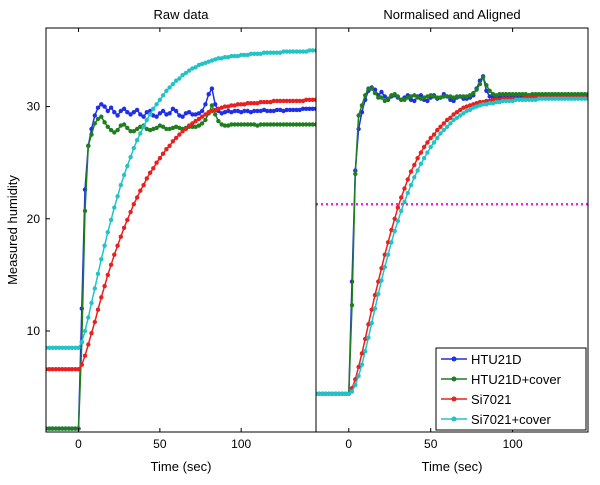 This screenshot has width=600, height=485. Describe the element at coordinates (78, 444) in the screenshot. I see `raw-x-tick-label: 0` at that location.